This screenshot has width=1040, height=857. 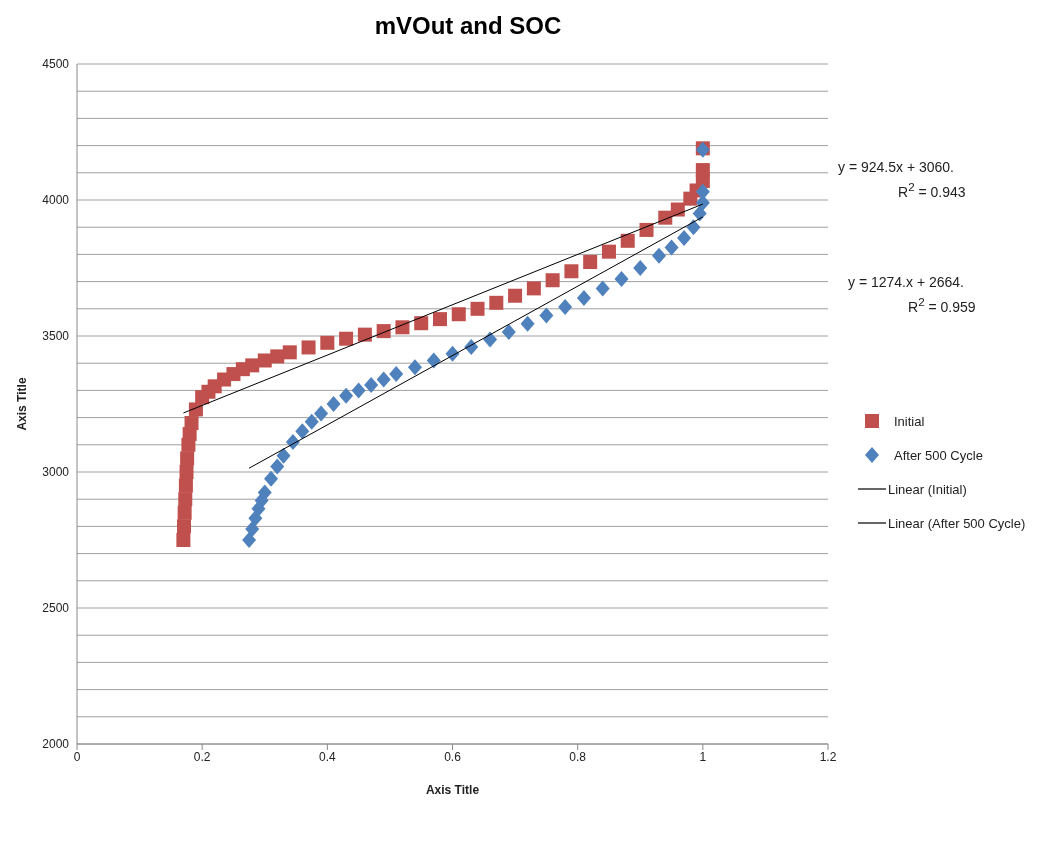 I want to click on y-tick-label: 4500, so click(x=56, y=64).